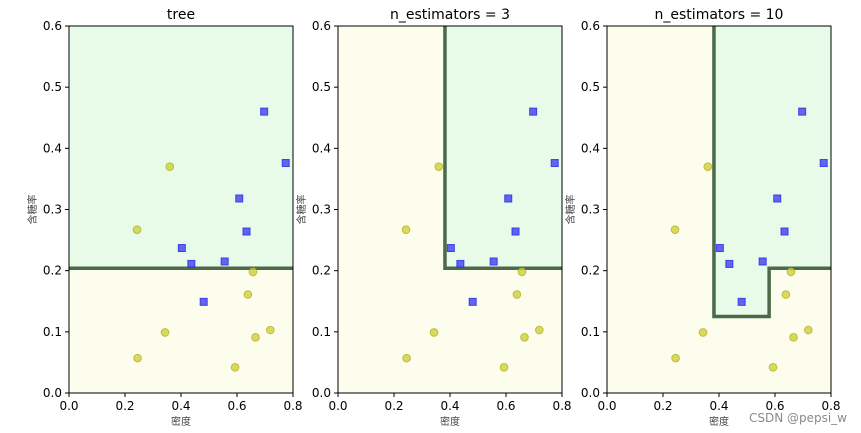 Image resolution: width=861 pixels, height=433 pixels. Describe the element at coordinates (719, 15) in the screenshot. I see `chart-title: n_estimators = 10` at that location.